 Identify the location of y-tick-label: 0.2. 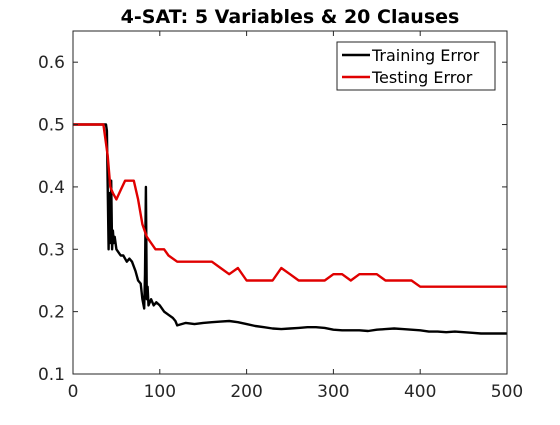
(51, 313).